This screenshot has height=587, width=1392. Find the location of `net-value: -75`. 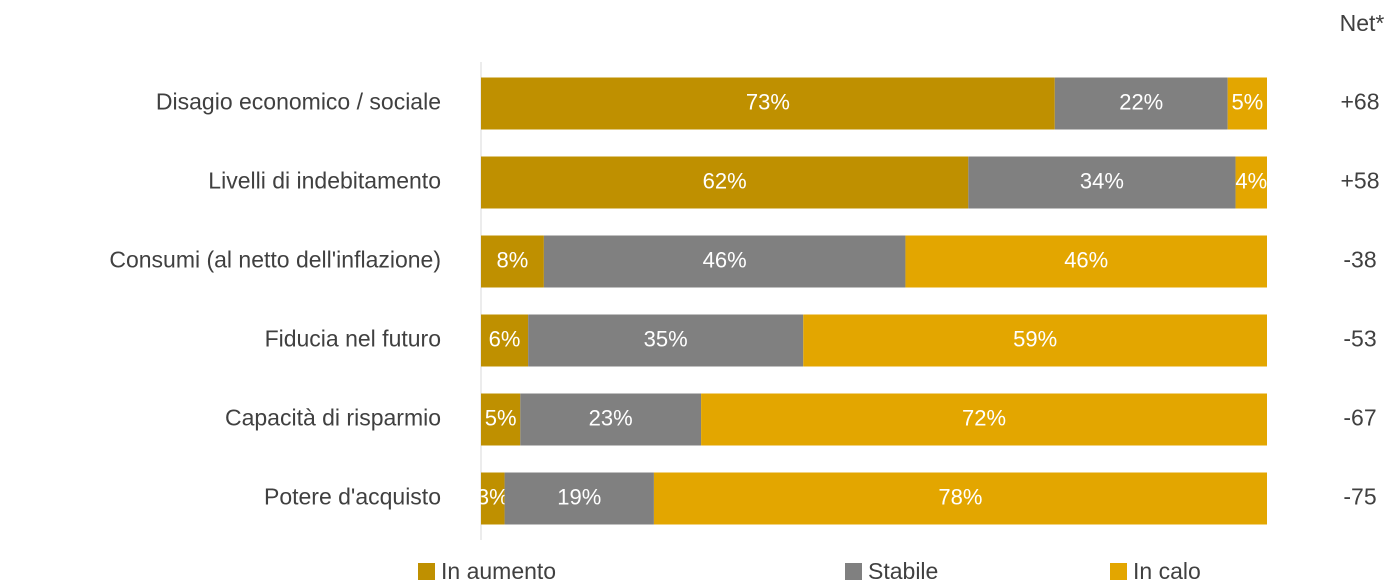

net-value: -75 is located at coordinates (1359, 497).